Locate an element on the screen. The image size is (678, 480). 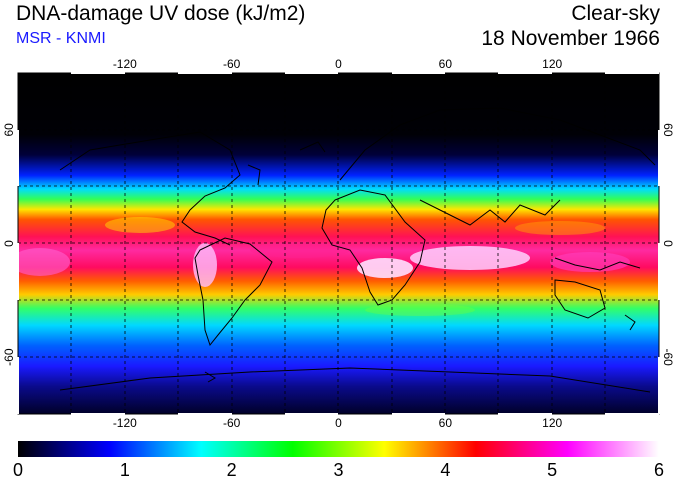
colorbar-label: 0 is located at coordinates (18, 470).